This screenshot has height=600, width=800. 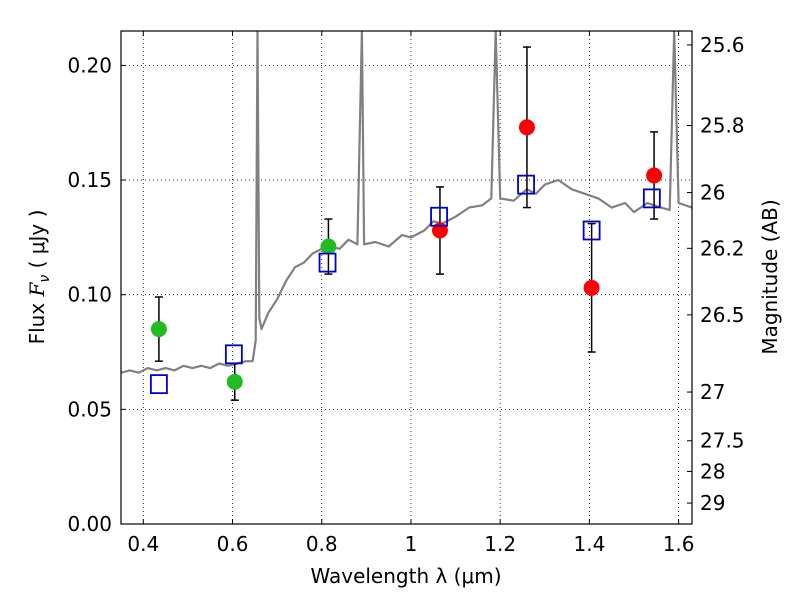 I want to click on y2-tick-label: 26.5, so click(x=722, y=315).